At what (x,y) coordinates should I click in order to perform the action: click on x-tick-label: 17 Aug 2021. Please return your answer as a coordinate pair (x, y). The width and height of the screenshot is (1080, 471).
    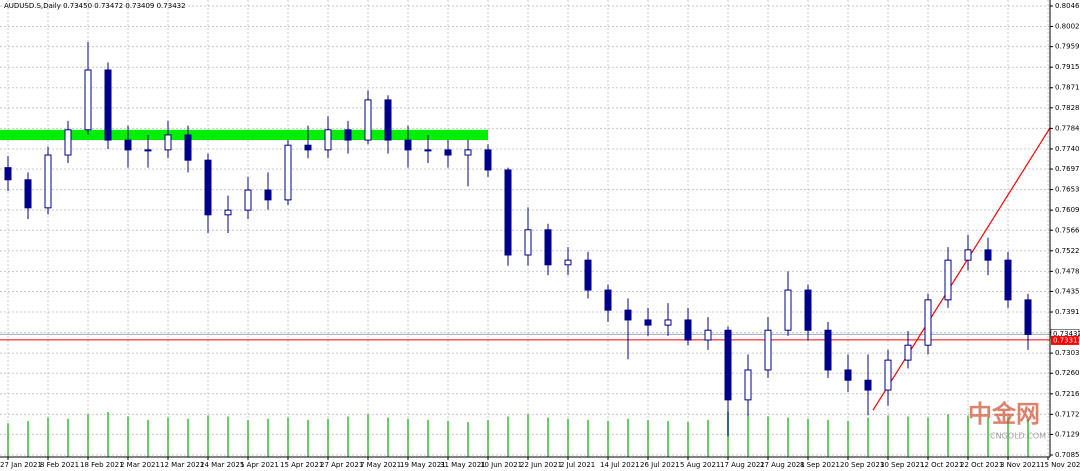
    Looking at the image, I should click on (742, 465).